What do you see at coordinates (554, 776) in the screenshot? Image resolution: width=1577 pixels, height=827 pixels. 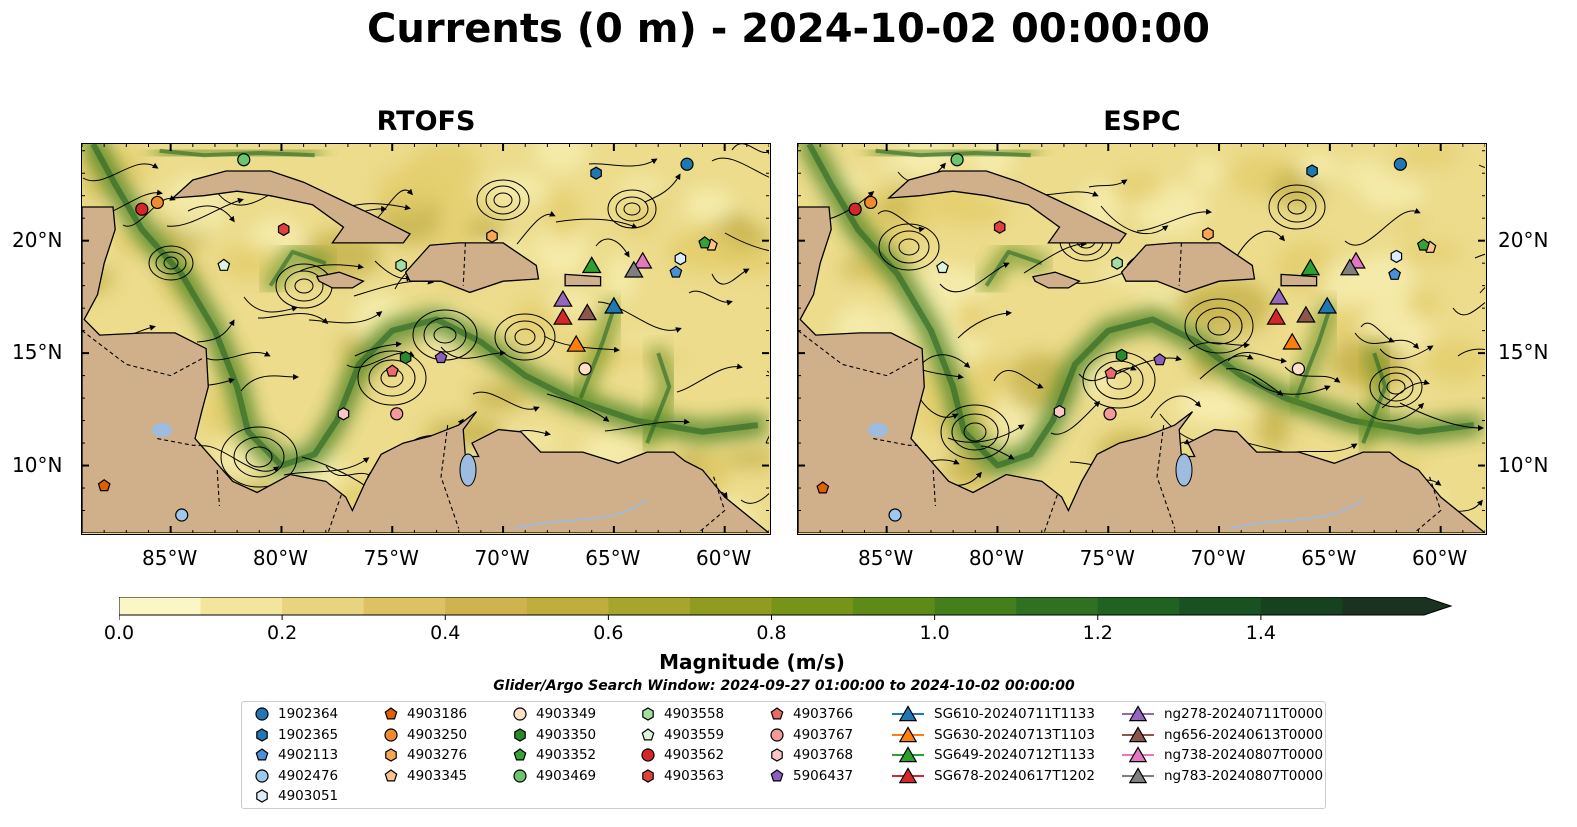 I see `legend-item: 4903469` at bounding box center [554, 776].